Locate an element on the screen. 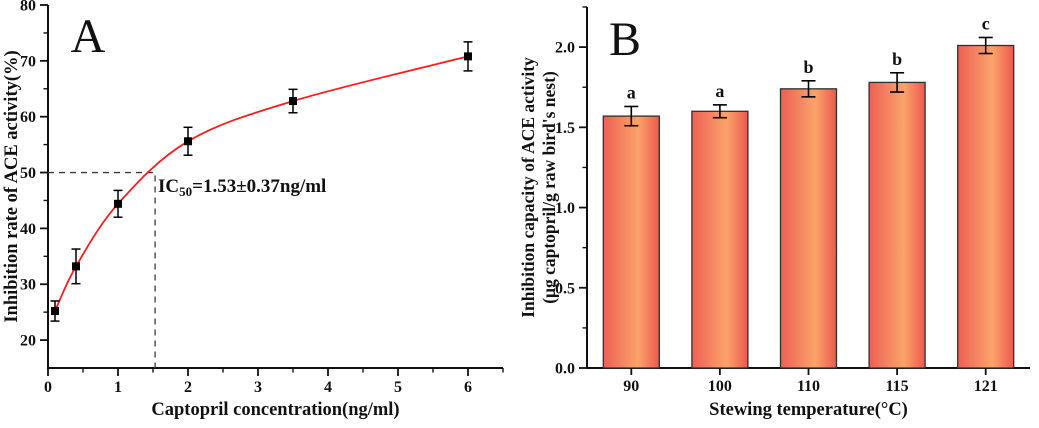 This screenshot has height=428, width=1039. y-axis-label-line2: (μg captopril/g raw bird's nest) is located at coordinates (549, 187).